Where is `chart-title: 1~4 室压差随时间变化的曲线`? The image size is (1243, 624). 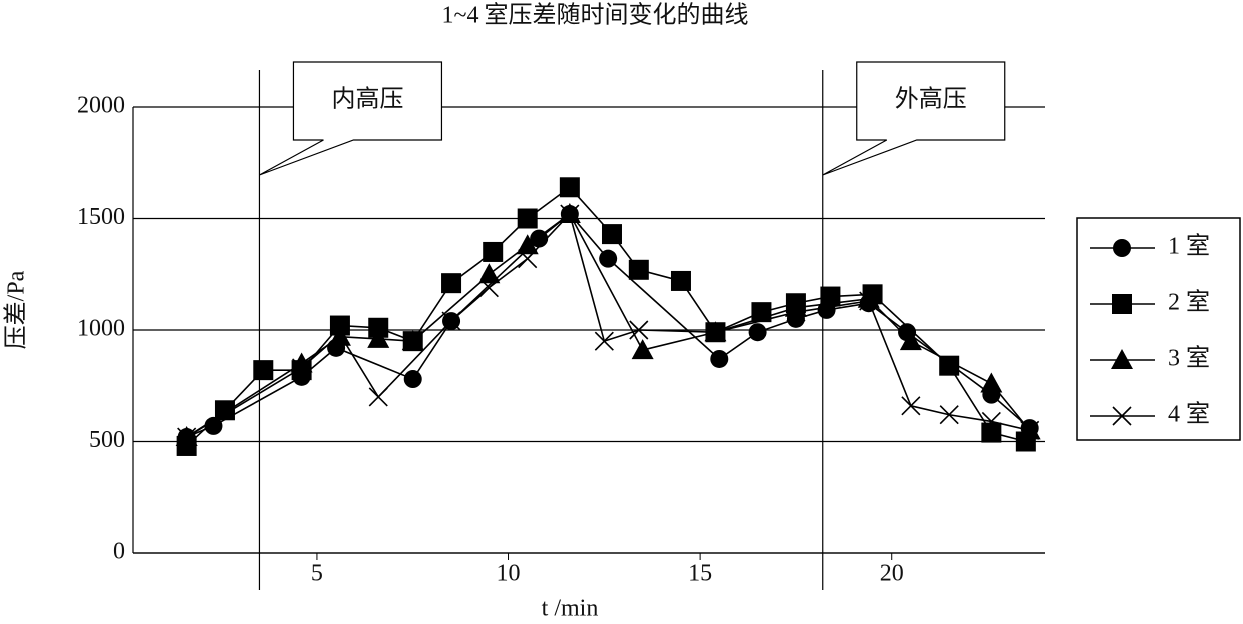 chart-title: 1~4 室压差随时间变化的曲线 is located at coordinates (595, 15).